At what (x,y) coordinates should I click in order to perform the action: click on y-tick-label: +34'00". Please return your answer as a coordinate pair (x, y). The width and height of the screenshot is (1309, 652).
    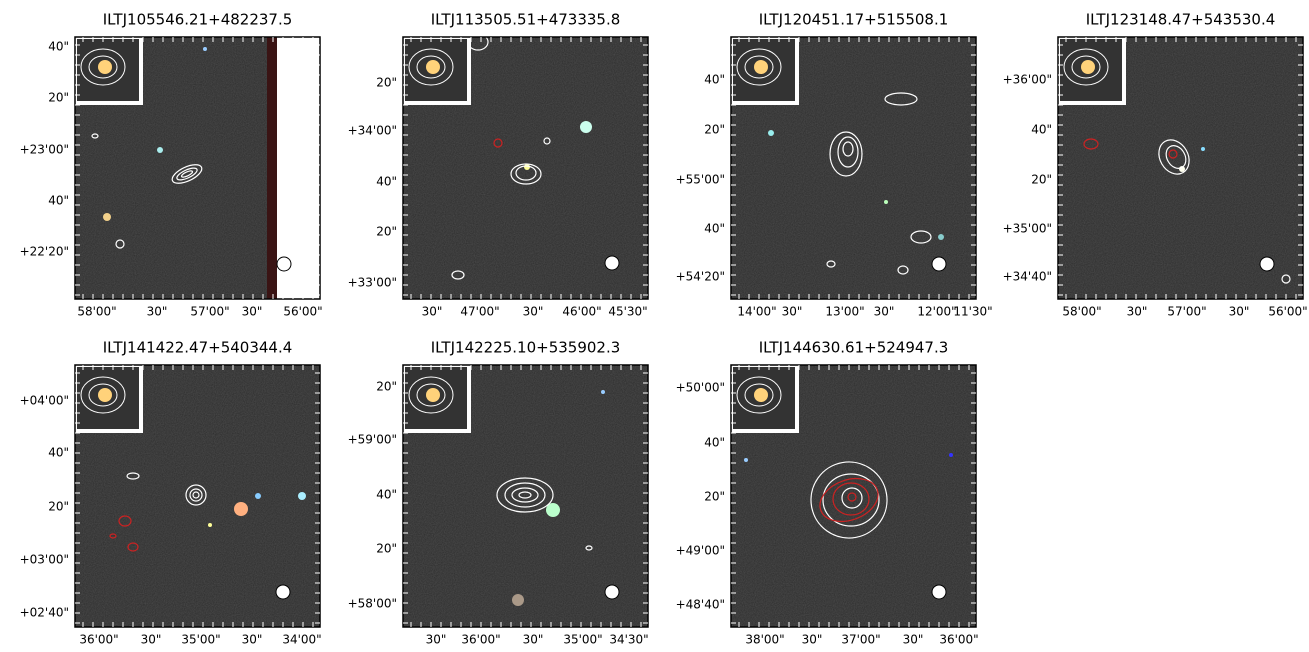
    Looking at the image, I should click on (372, 131).